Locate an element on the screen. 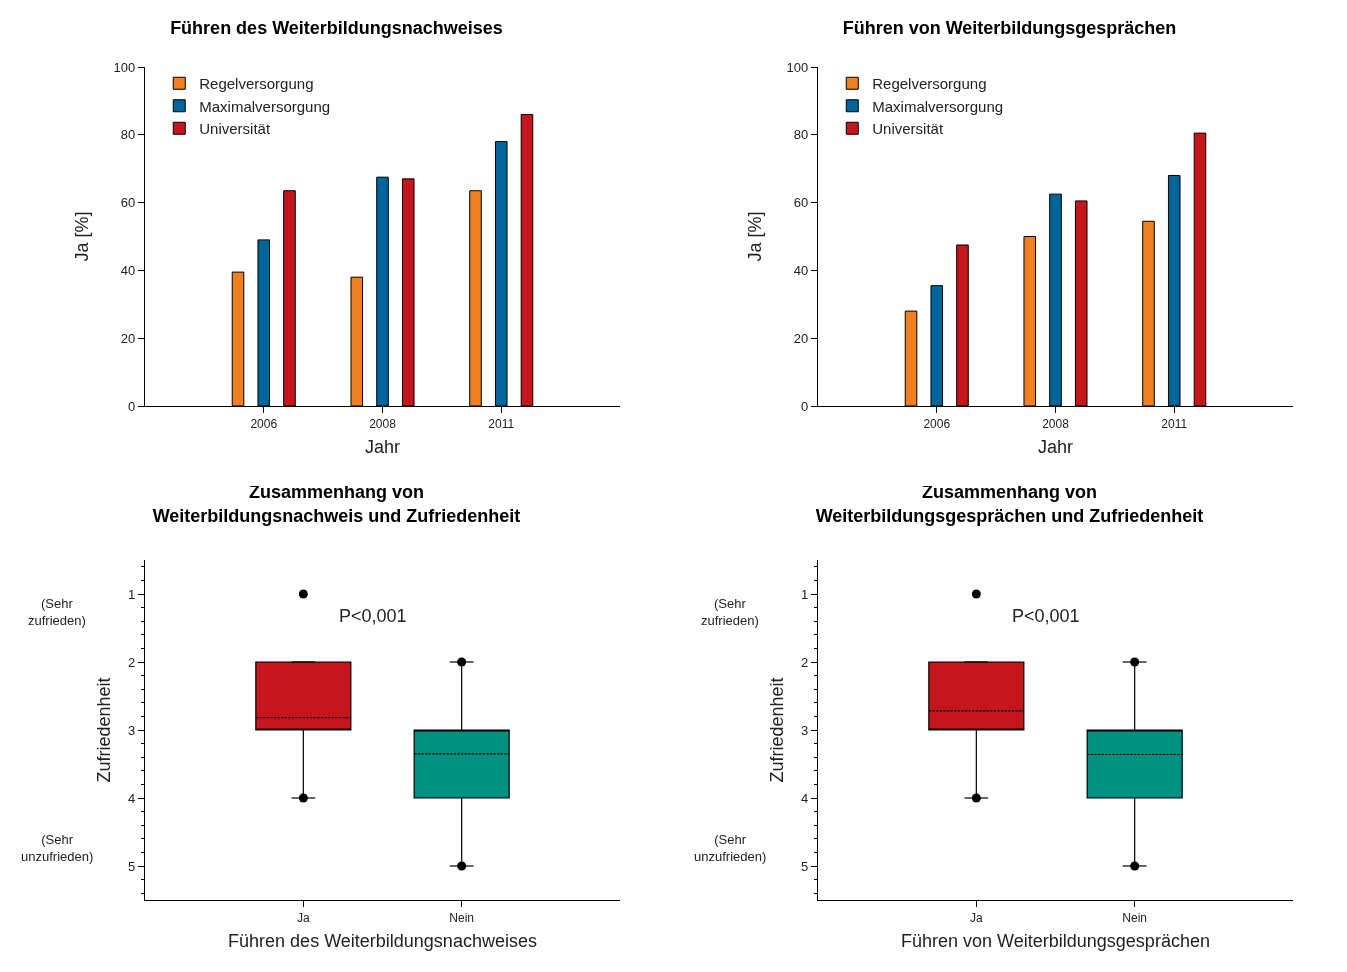 The width and height of the screenshot is (1347, 972). chart-title: Zusammenhang von Weiterbildungsnachweis und Zufriedenheit is located at coordinates (336, 504).